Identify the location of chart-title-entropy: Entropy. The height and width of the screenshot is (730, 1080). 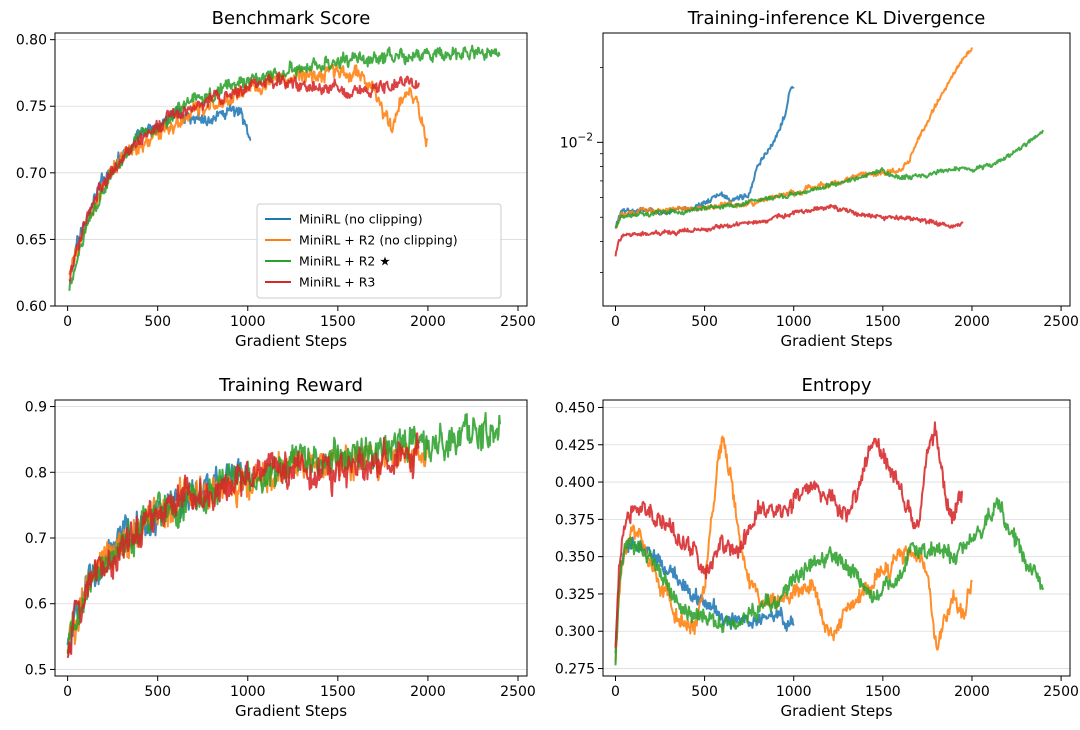
(837, 385).